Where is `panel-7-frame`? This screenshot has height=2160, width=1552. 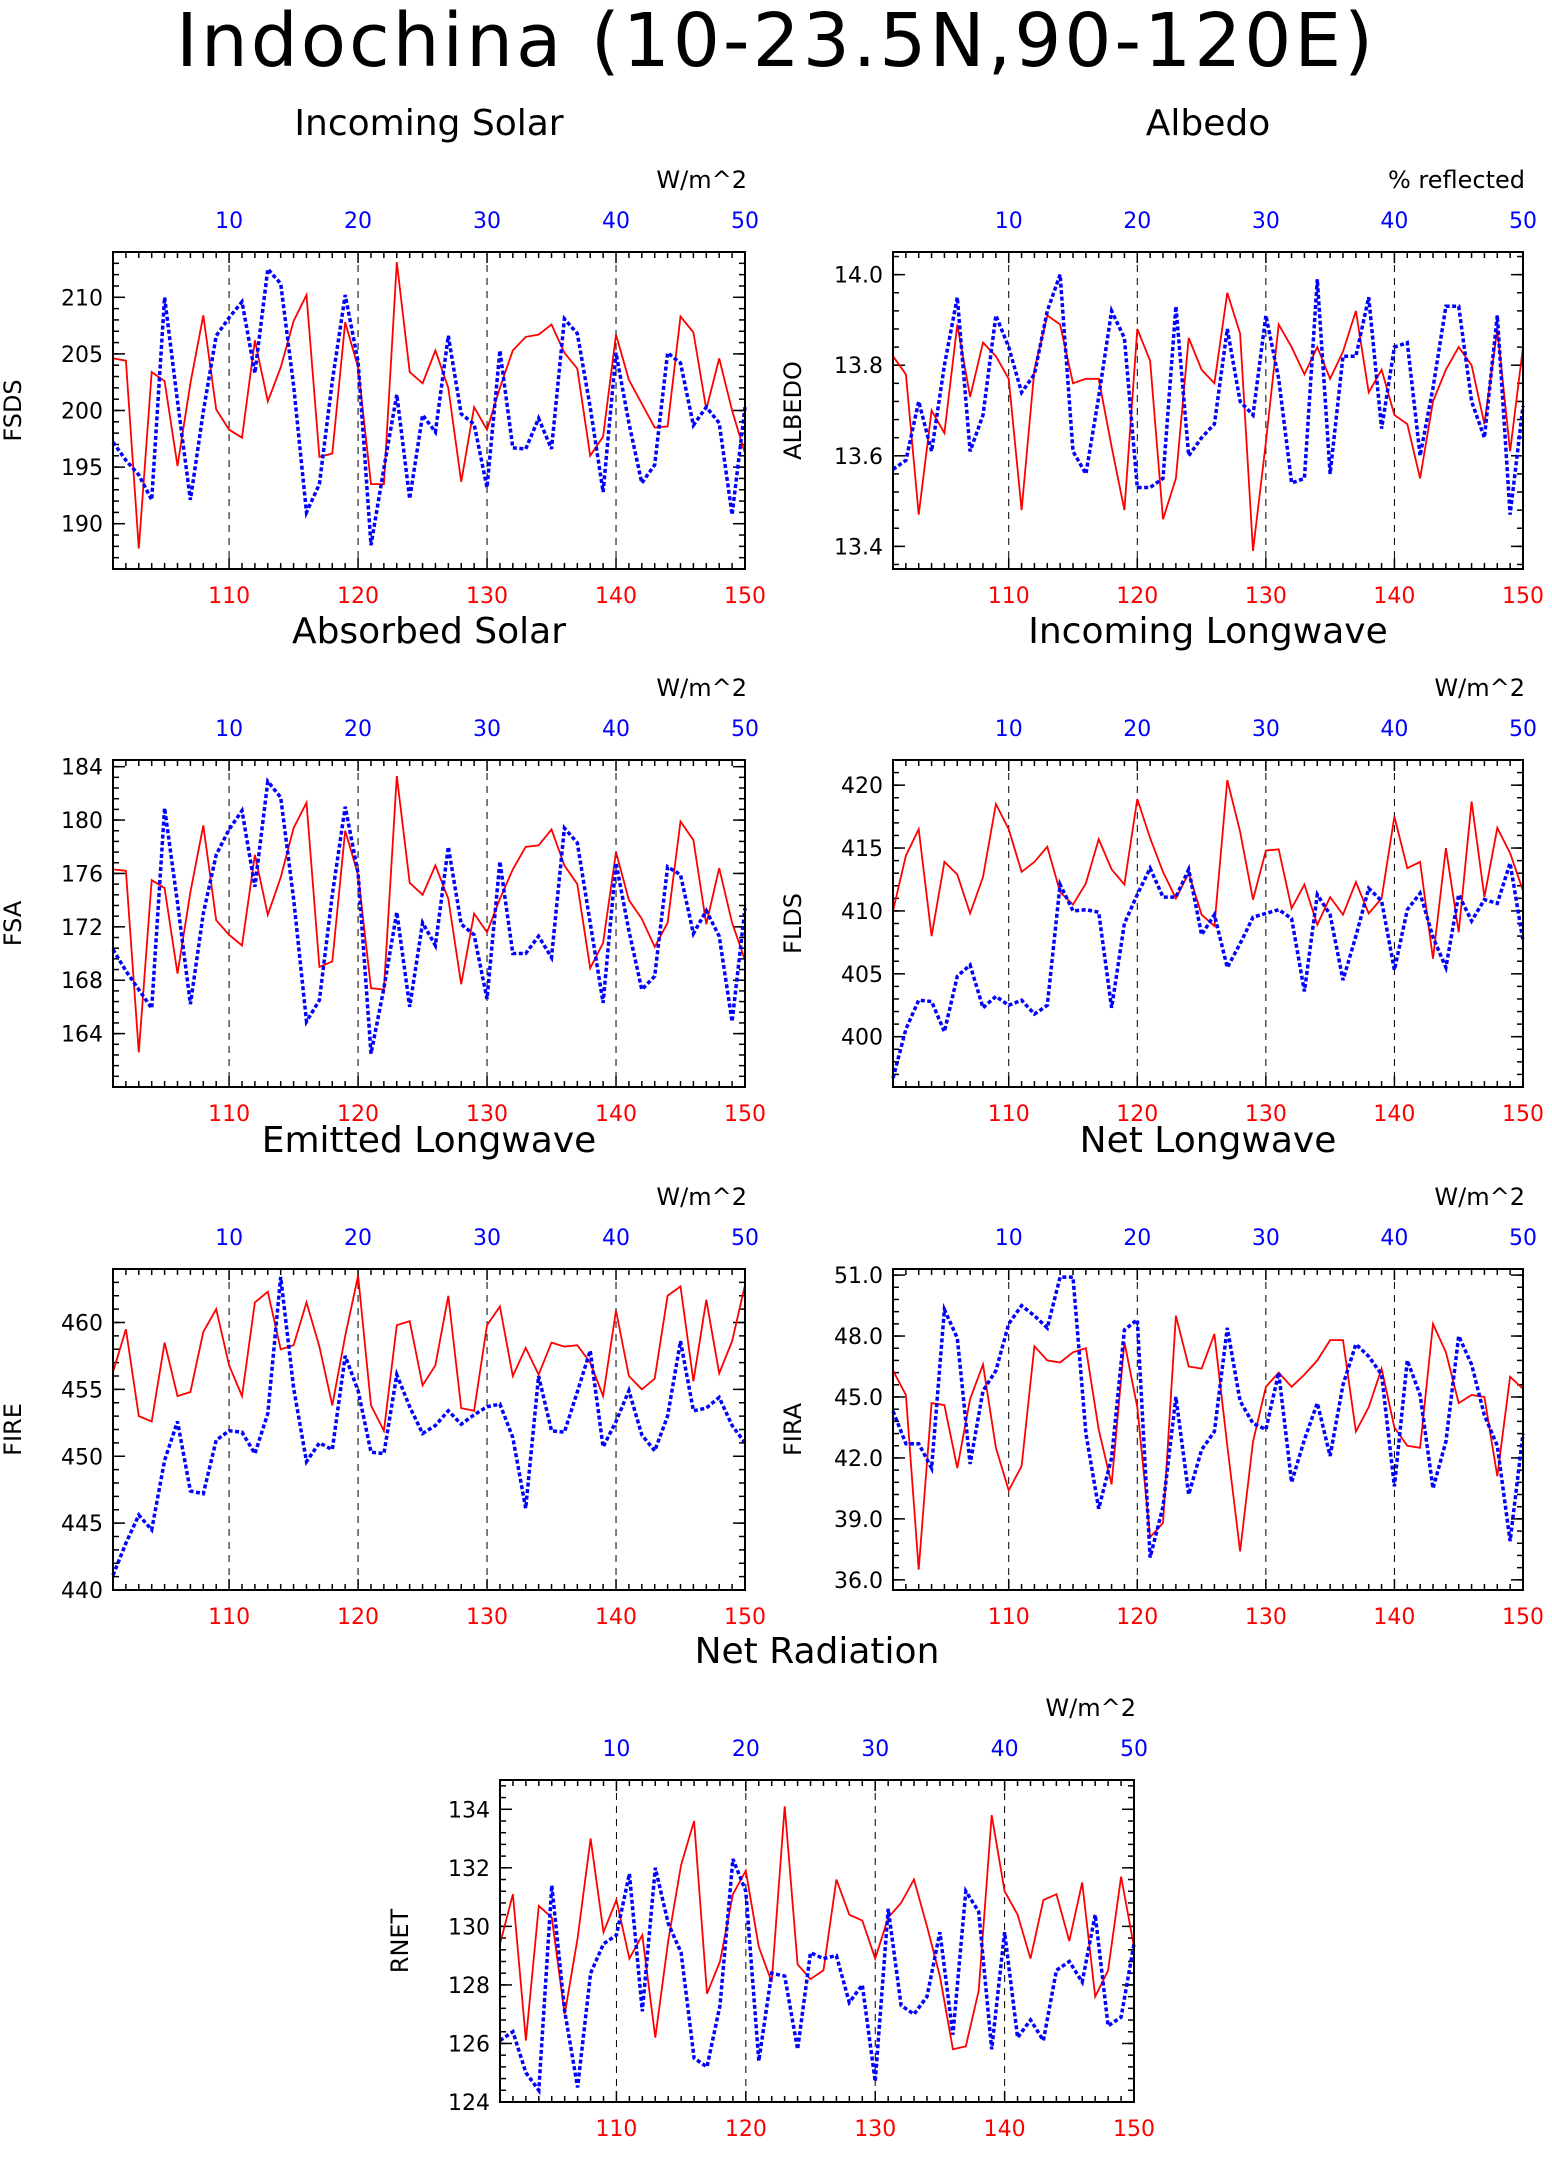
panel-7-frame is located at coordinates (817, 1941).